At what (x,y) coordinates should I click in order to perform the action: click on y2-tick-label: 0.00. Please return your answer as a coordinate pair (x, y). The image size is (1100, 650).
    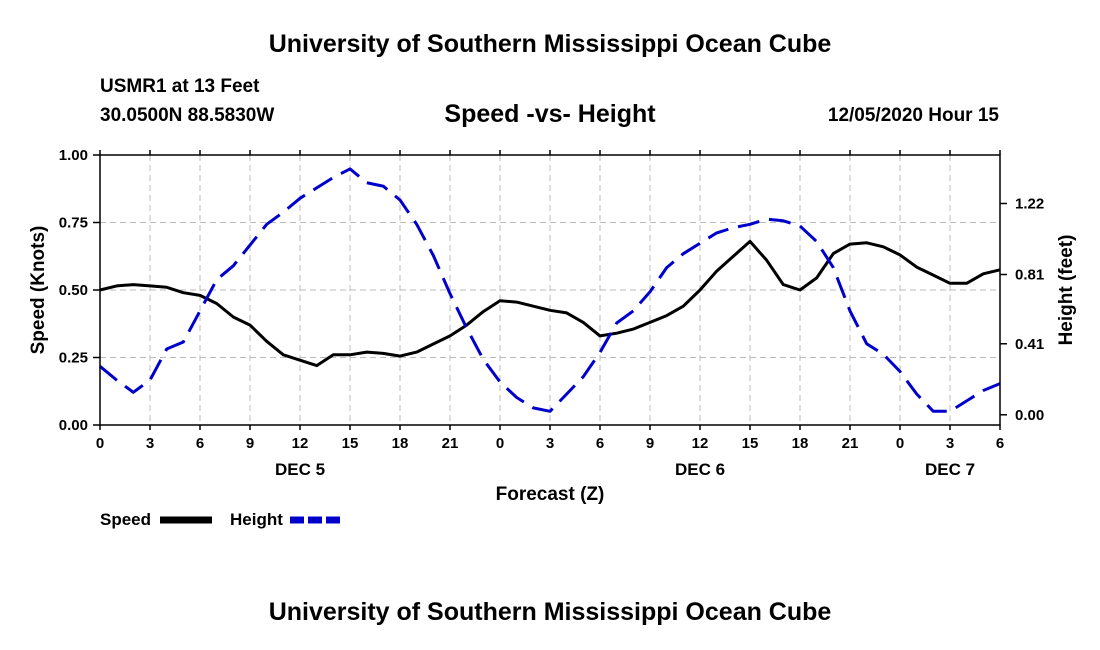
    Looking at the image, I should click on (1029, 415).